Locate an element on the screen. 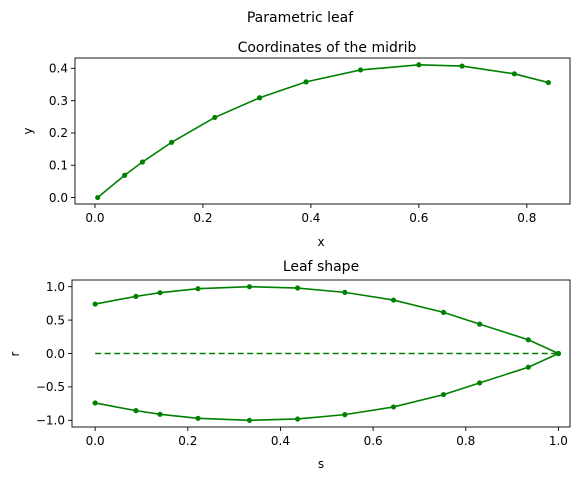  leaf-shape-y-tick-label: 0.5 is located at coordinates (55, 320).